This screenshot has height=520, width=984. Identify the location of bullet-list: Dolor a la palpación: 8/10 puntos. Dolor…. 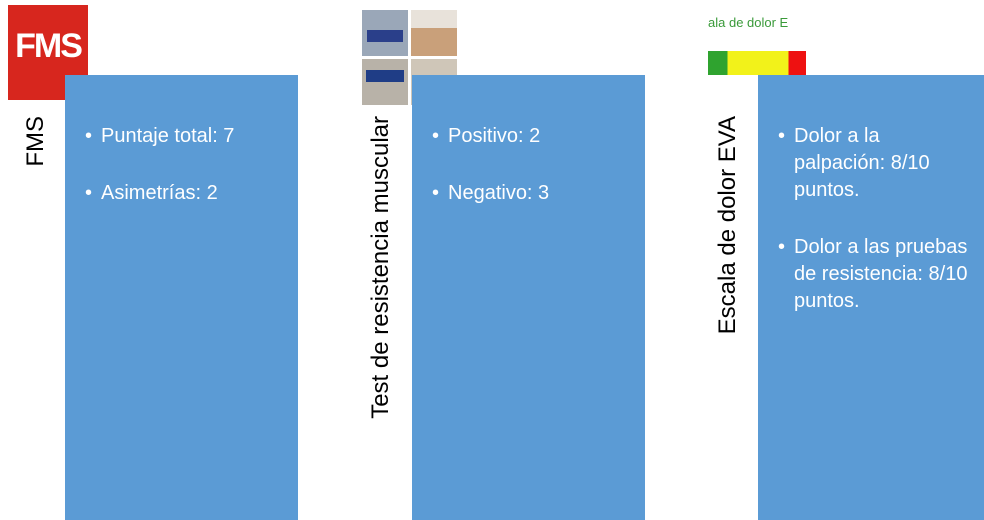
(877, 234).